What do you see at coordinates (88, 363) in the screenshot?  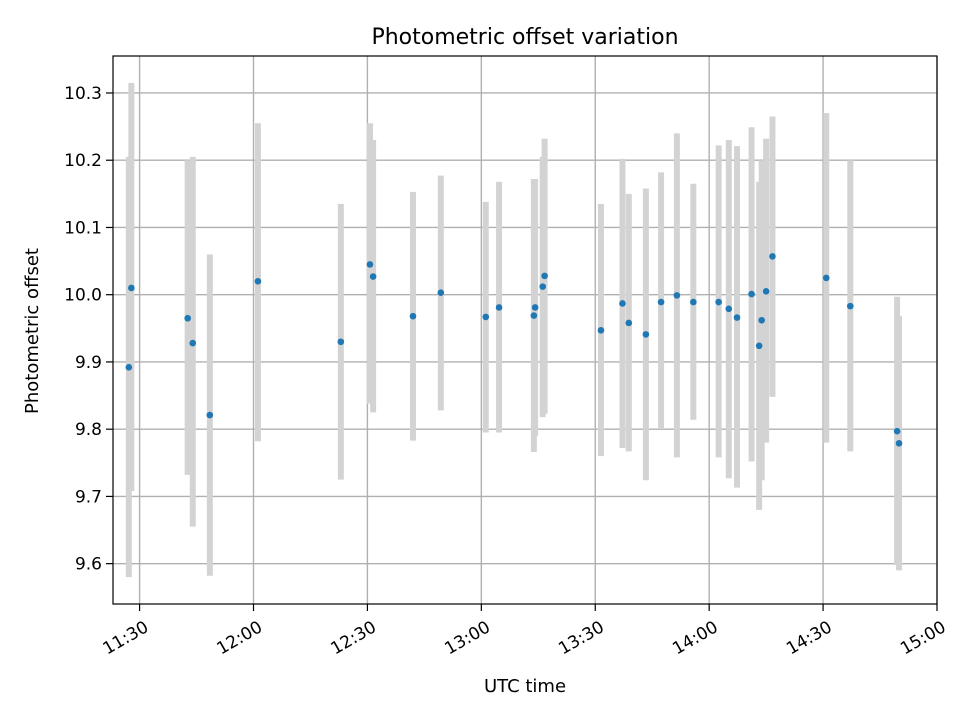 I see `y-tick-label: 9.9` at bounding box center [88, 363].